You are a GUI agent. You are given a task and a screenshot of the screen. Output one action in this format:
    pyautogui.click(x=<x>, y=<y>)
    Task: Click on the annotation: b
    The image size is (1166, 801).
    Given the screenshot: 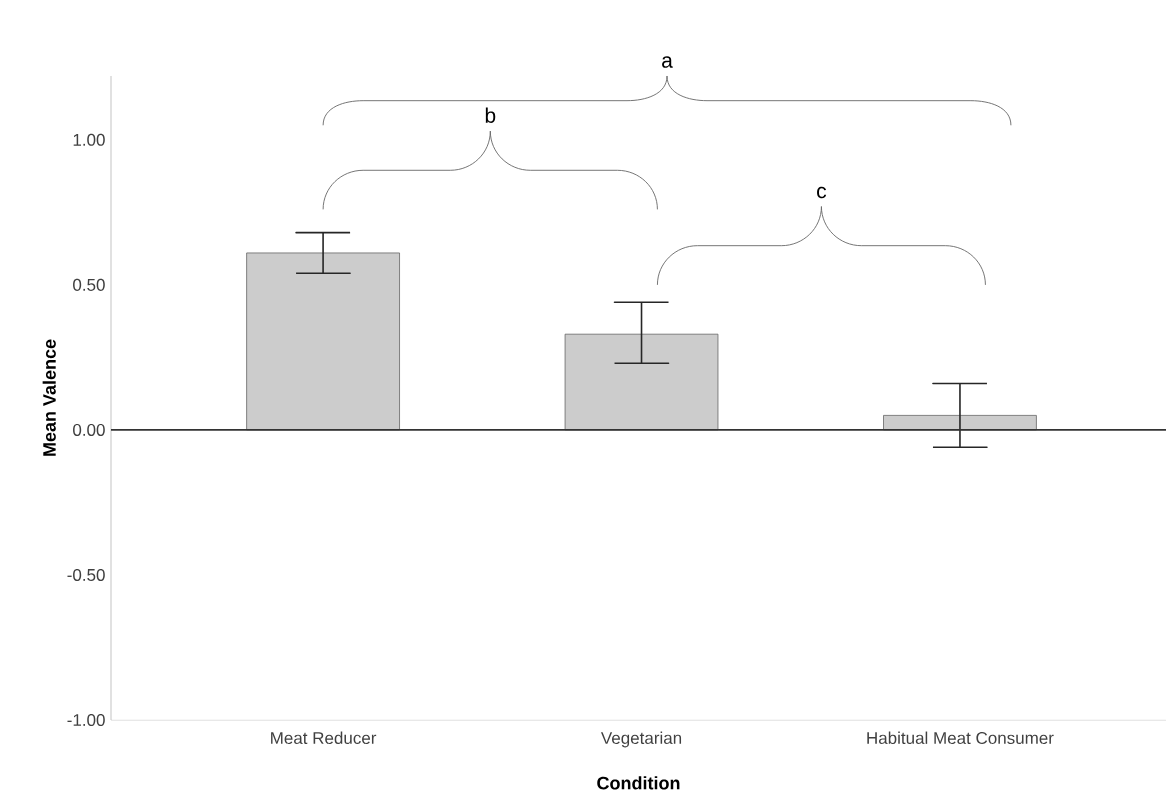 What is the action you would take?
    pyautogui.click(x=490, y=115)
    